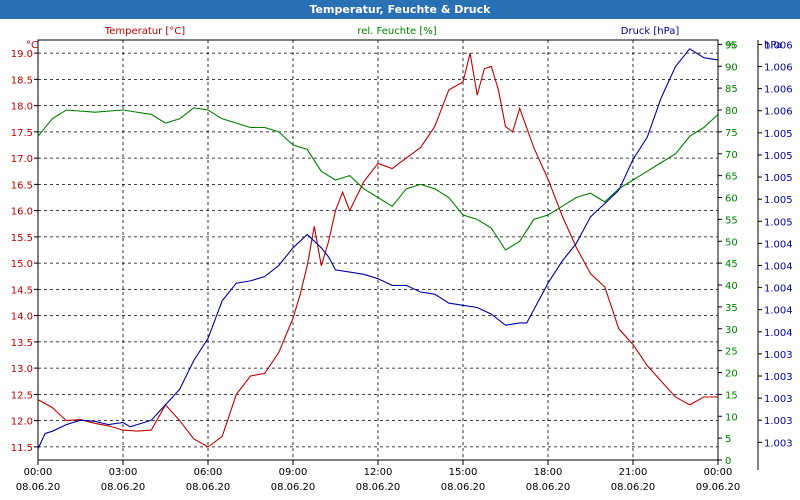 The width and height of the screenshot is (800, 500). What do you see at coordinates (22, 343) in the screenshot?
I see `temperature-tick-label: 13.5` at bounding box center [22, 343].